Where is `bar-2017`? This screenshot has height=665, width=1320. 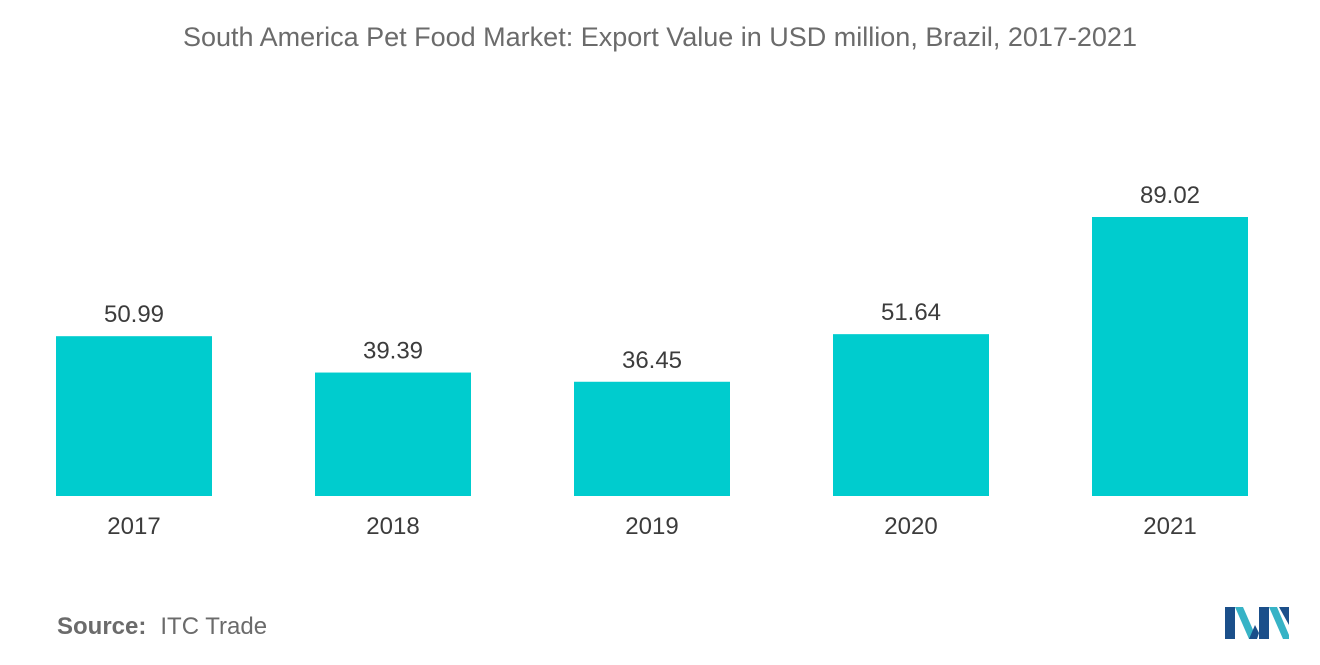
bar-2017 is located at coordinates (134, 416).